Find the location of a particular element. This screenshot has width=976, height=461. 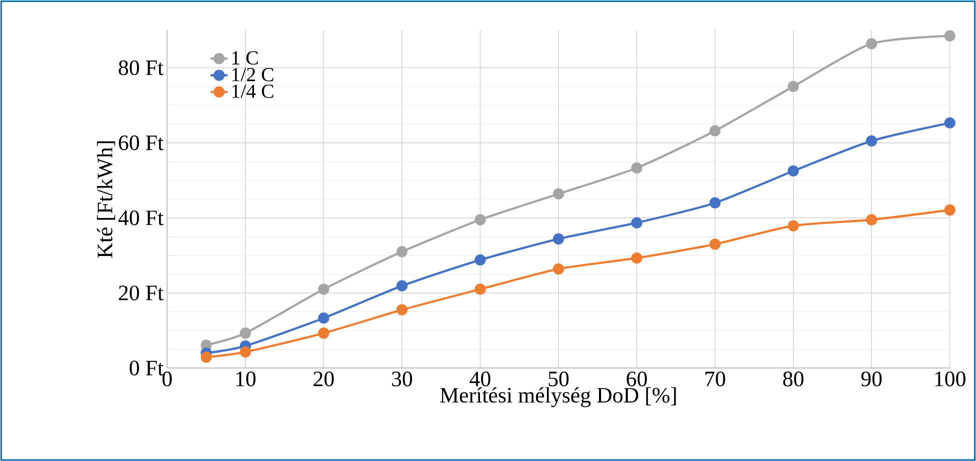

x-tick-label: 40 is located at coordinates (480, 378).